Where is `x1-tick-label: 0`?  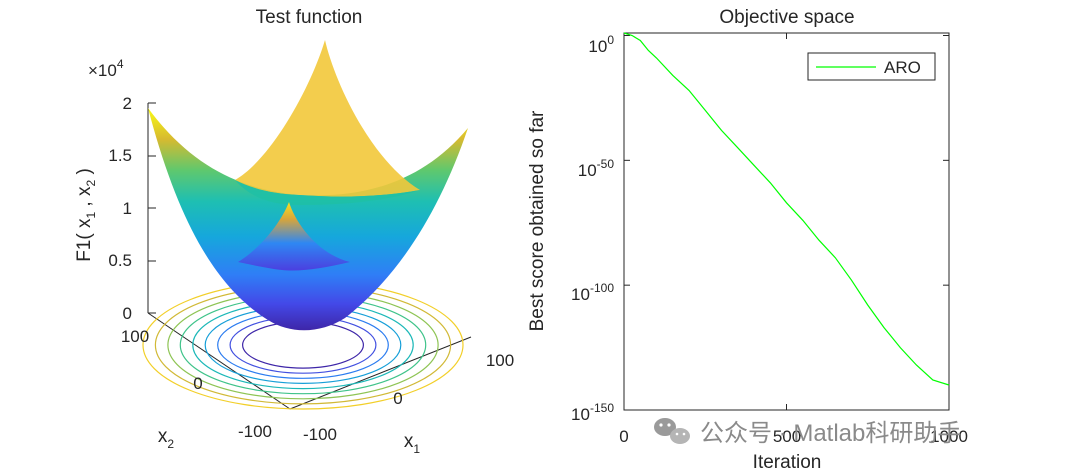 x1-tick-label: 0 is located at coordinates (397, 398).